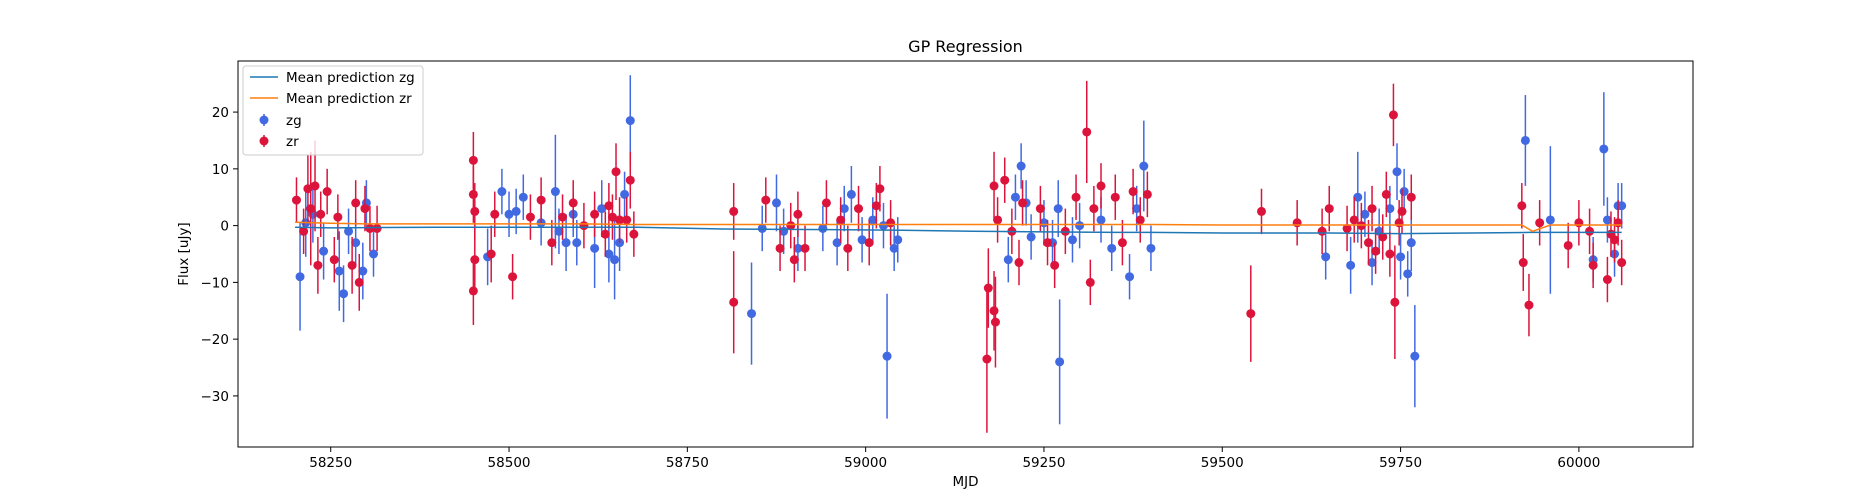 This screenshot has height=500, width=1875. Describe the element at coordinates (330, 463) in the screenshot. I see `x-tick-label: 58250` at that location.